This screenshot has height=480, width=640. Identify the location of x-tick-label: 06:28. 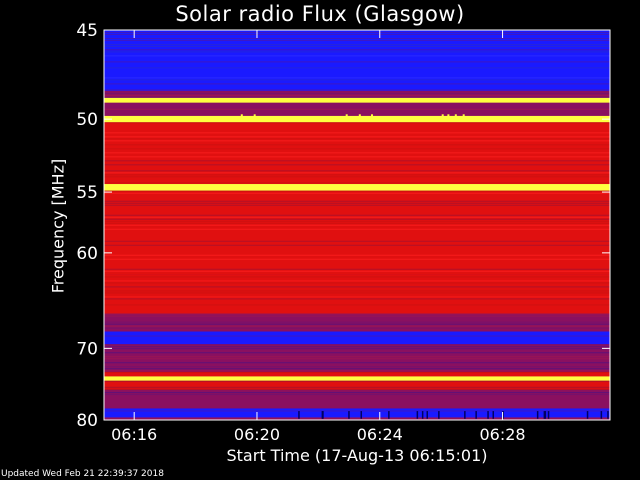
(503, 434).